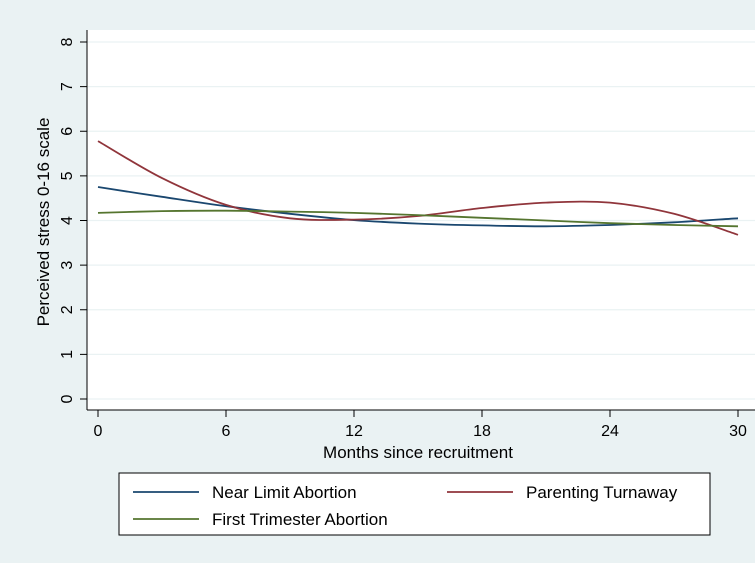 The height and width of the screenshot is (563, 755). What do you see at coordinates (354, 431) in the screenshot?
I see `x-tick-label: 12` at bounding box center [354, 431].